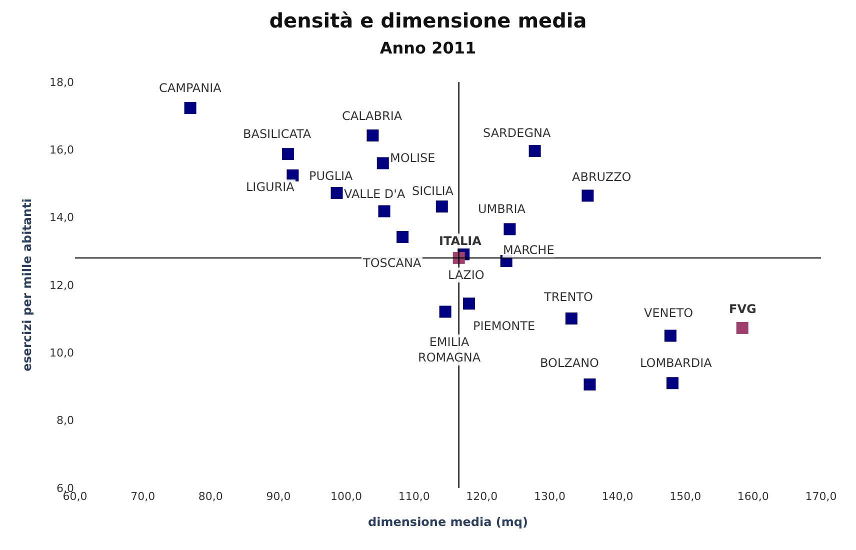  I want to click on annotation: SICILIA, so click(433, 191).